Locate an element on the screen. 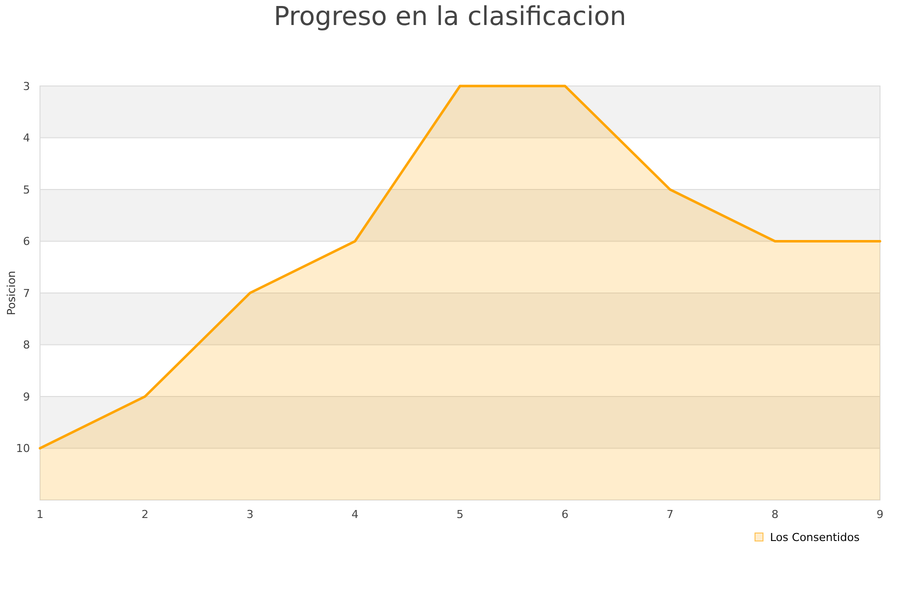 The image size is (900, 600). x-tick-label: 1 is located at coordinates (40, 514).